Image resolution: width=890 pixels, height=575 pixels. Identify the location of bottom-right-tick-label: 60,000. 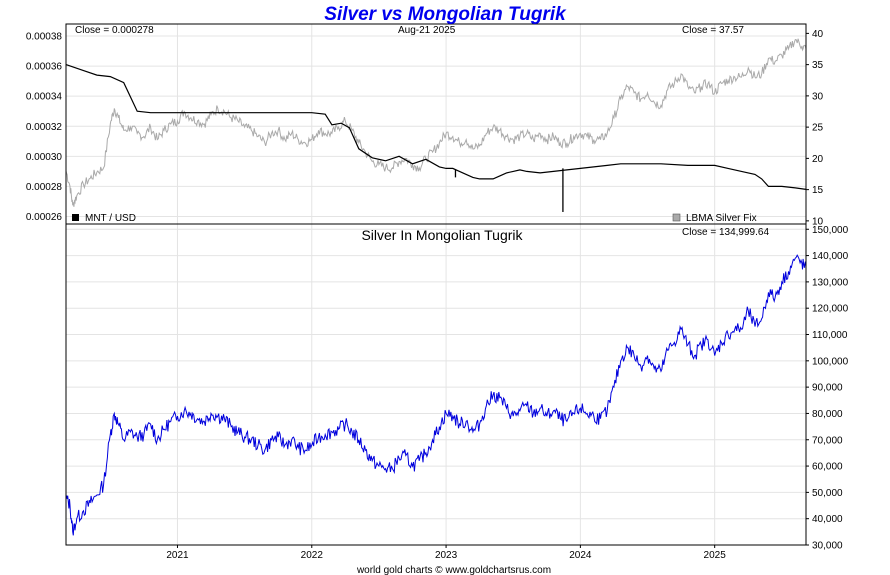
(827, 467).